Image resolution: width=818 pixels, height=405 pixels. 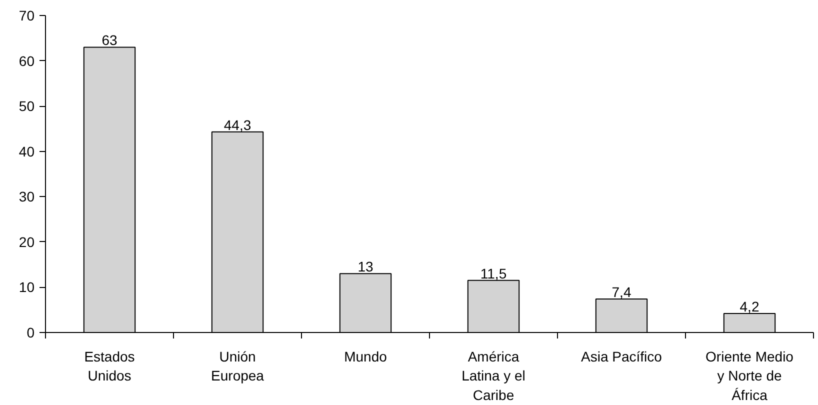 What do you see at coordinates (238, 124) in the screenshot?
I see `data-label: 44,3` at bounding box center [238, 124].